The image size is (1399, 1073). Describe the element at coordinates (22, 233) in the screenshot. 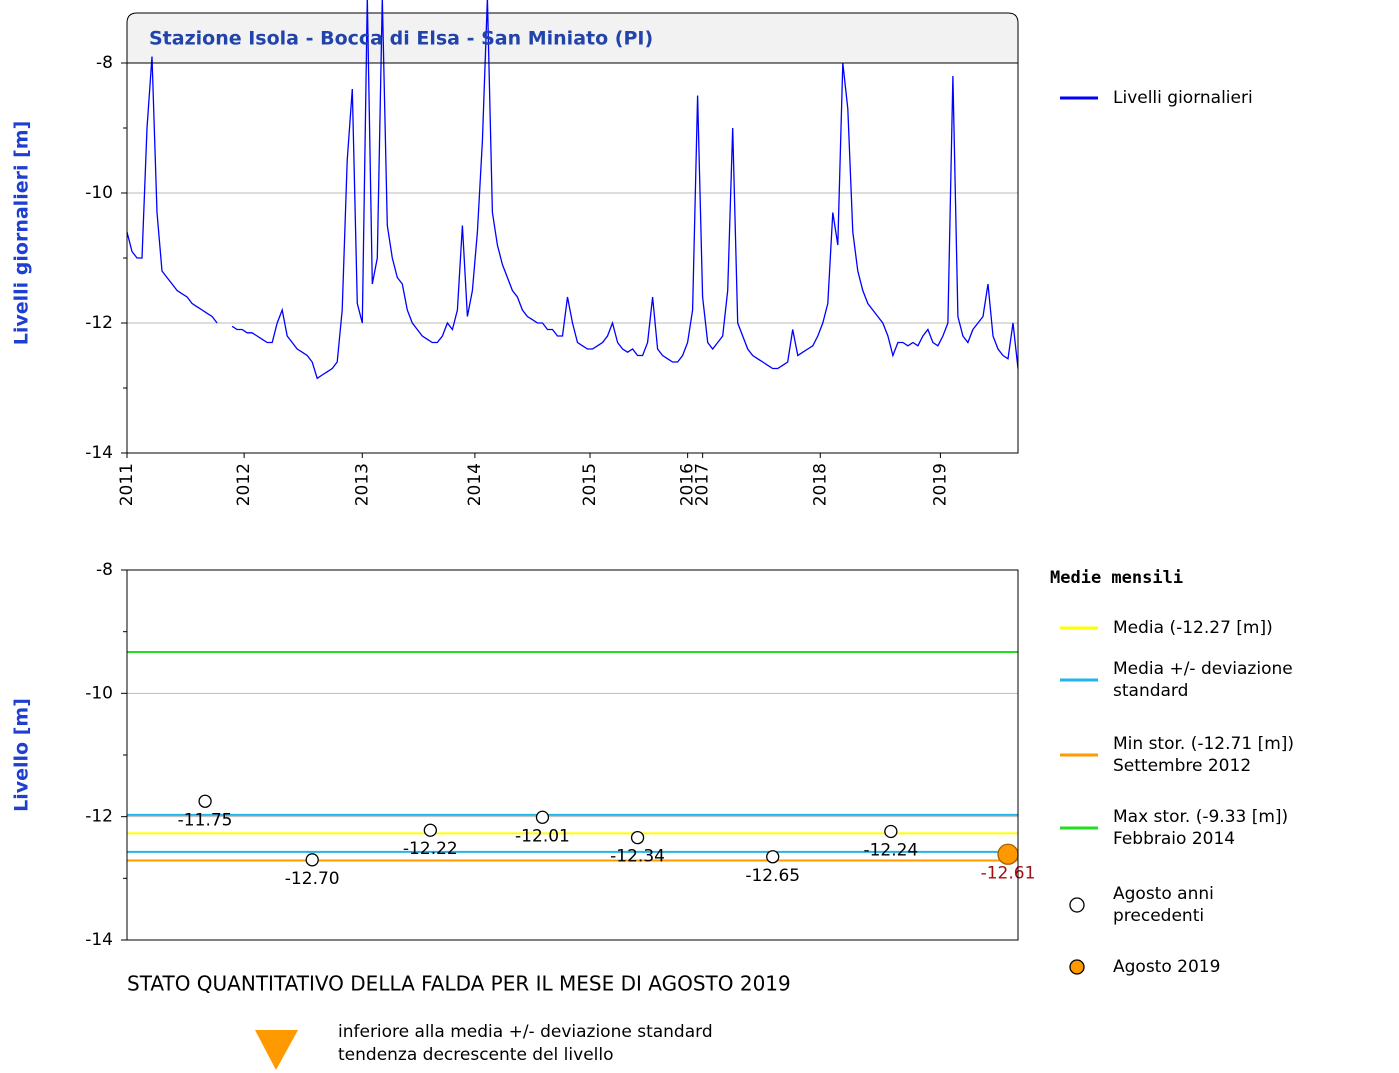

I see `y-axis-label: Livelli giornalieri [m]` at that location.